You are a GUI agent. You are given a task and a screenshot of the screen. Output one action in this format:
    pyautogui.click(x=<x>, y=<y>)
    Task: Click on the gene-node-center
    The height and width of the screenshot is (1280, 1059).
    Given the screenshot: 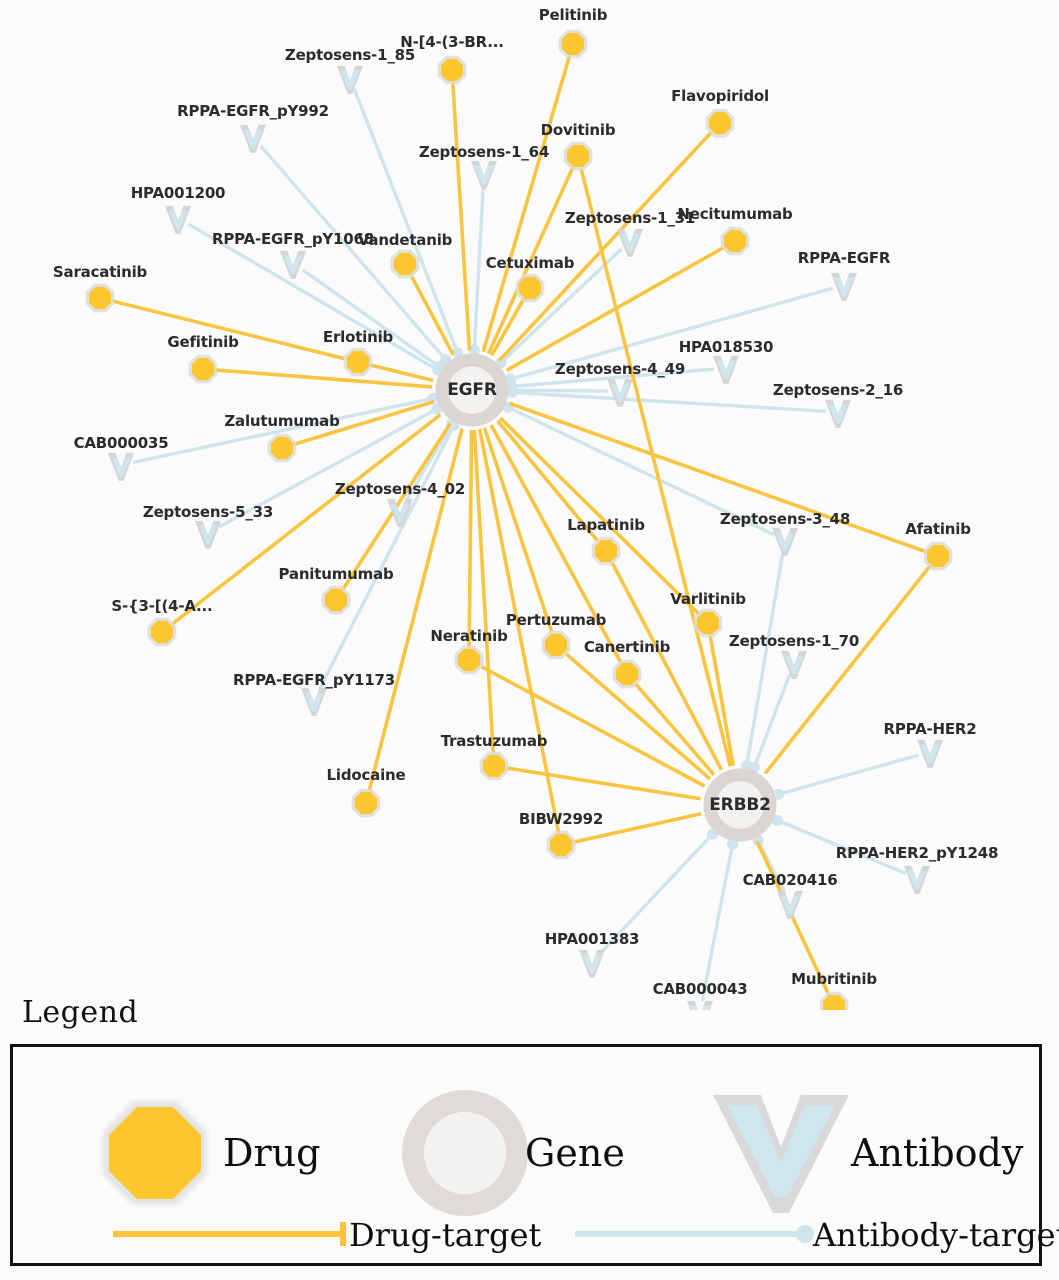 What is the action you would take?
    pyautogui.click(x=740, y=805)
    